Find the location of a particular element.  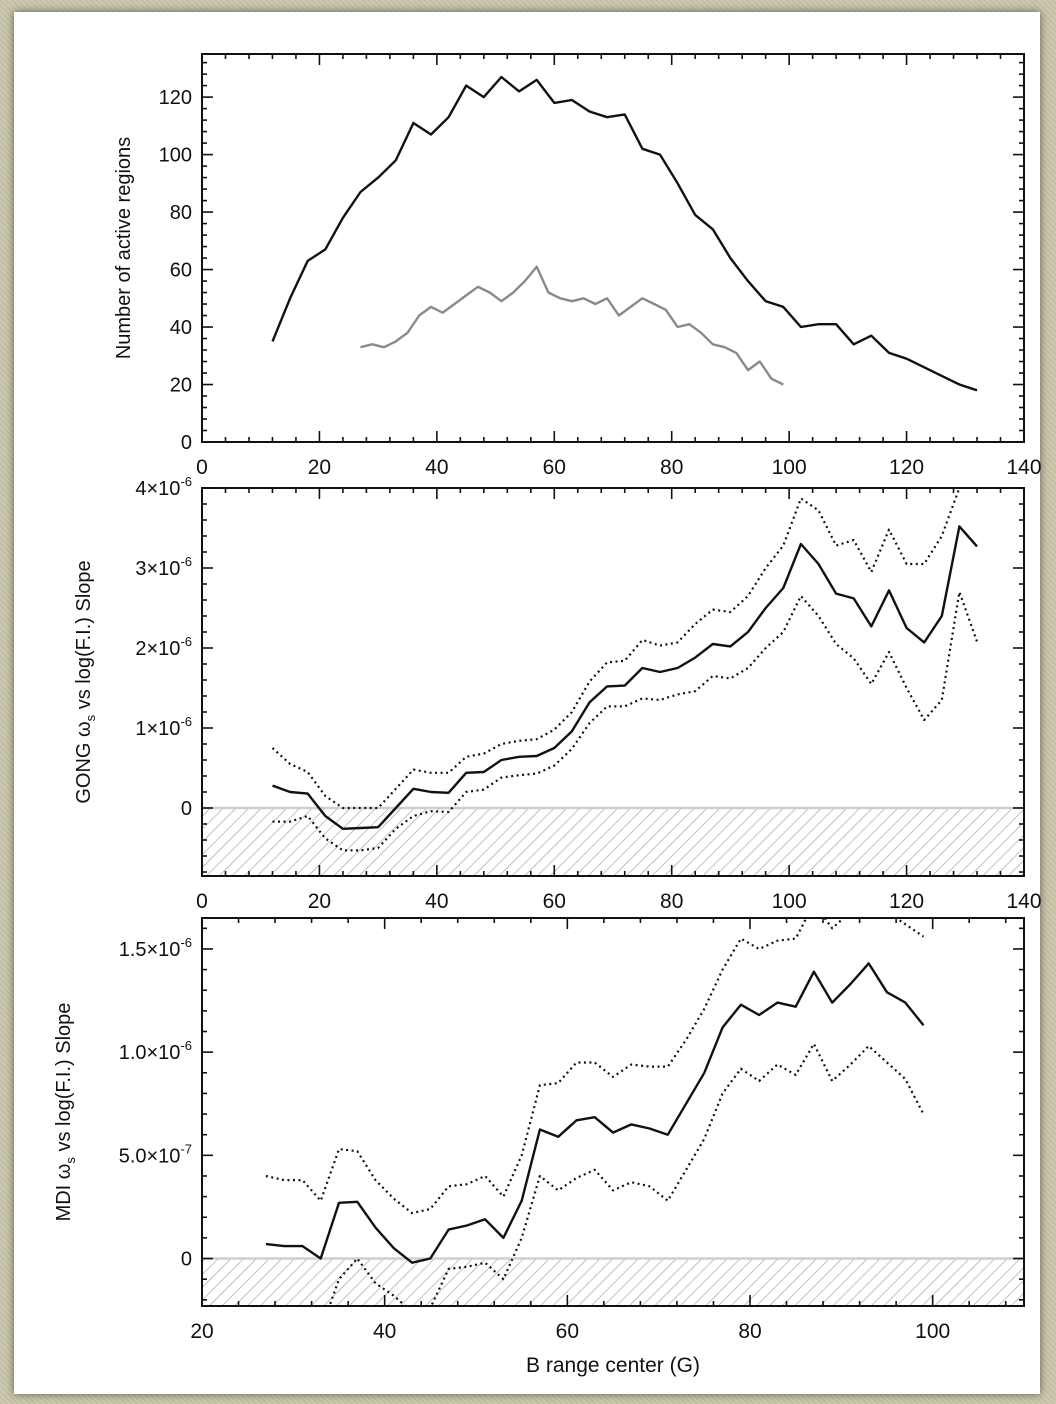

y-tick-label: 20 is located at coordinates (181, 386).